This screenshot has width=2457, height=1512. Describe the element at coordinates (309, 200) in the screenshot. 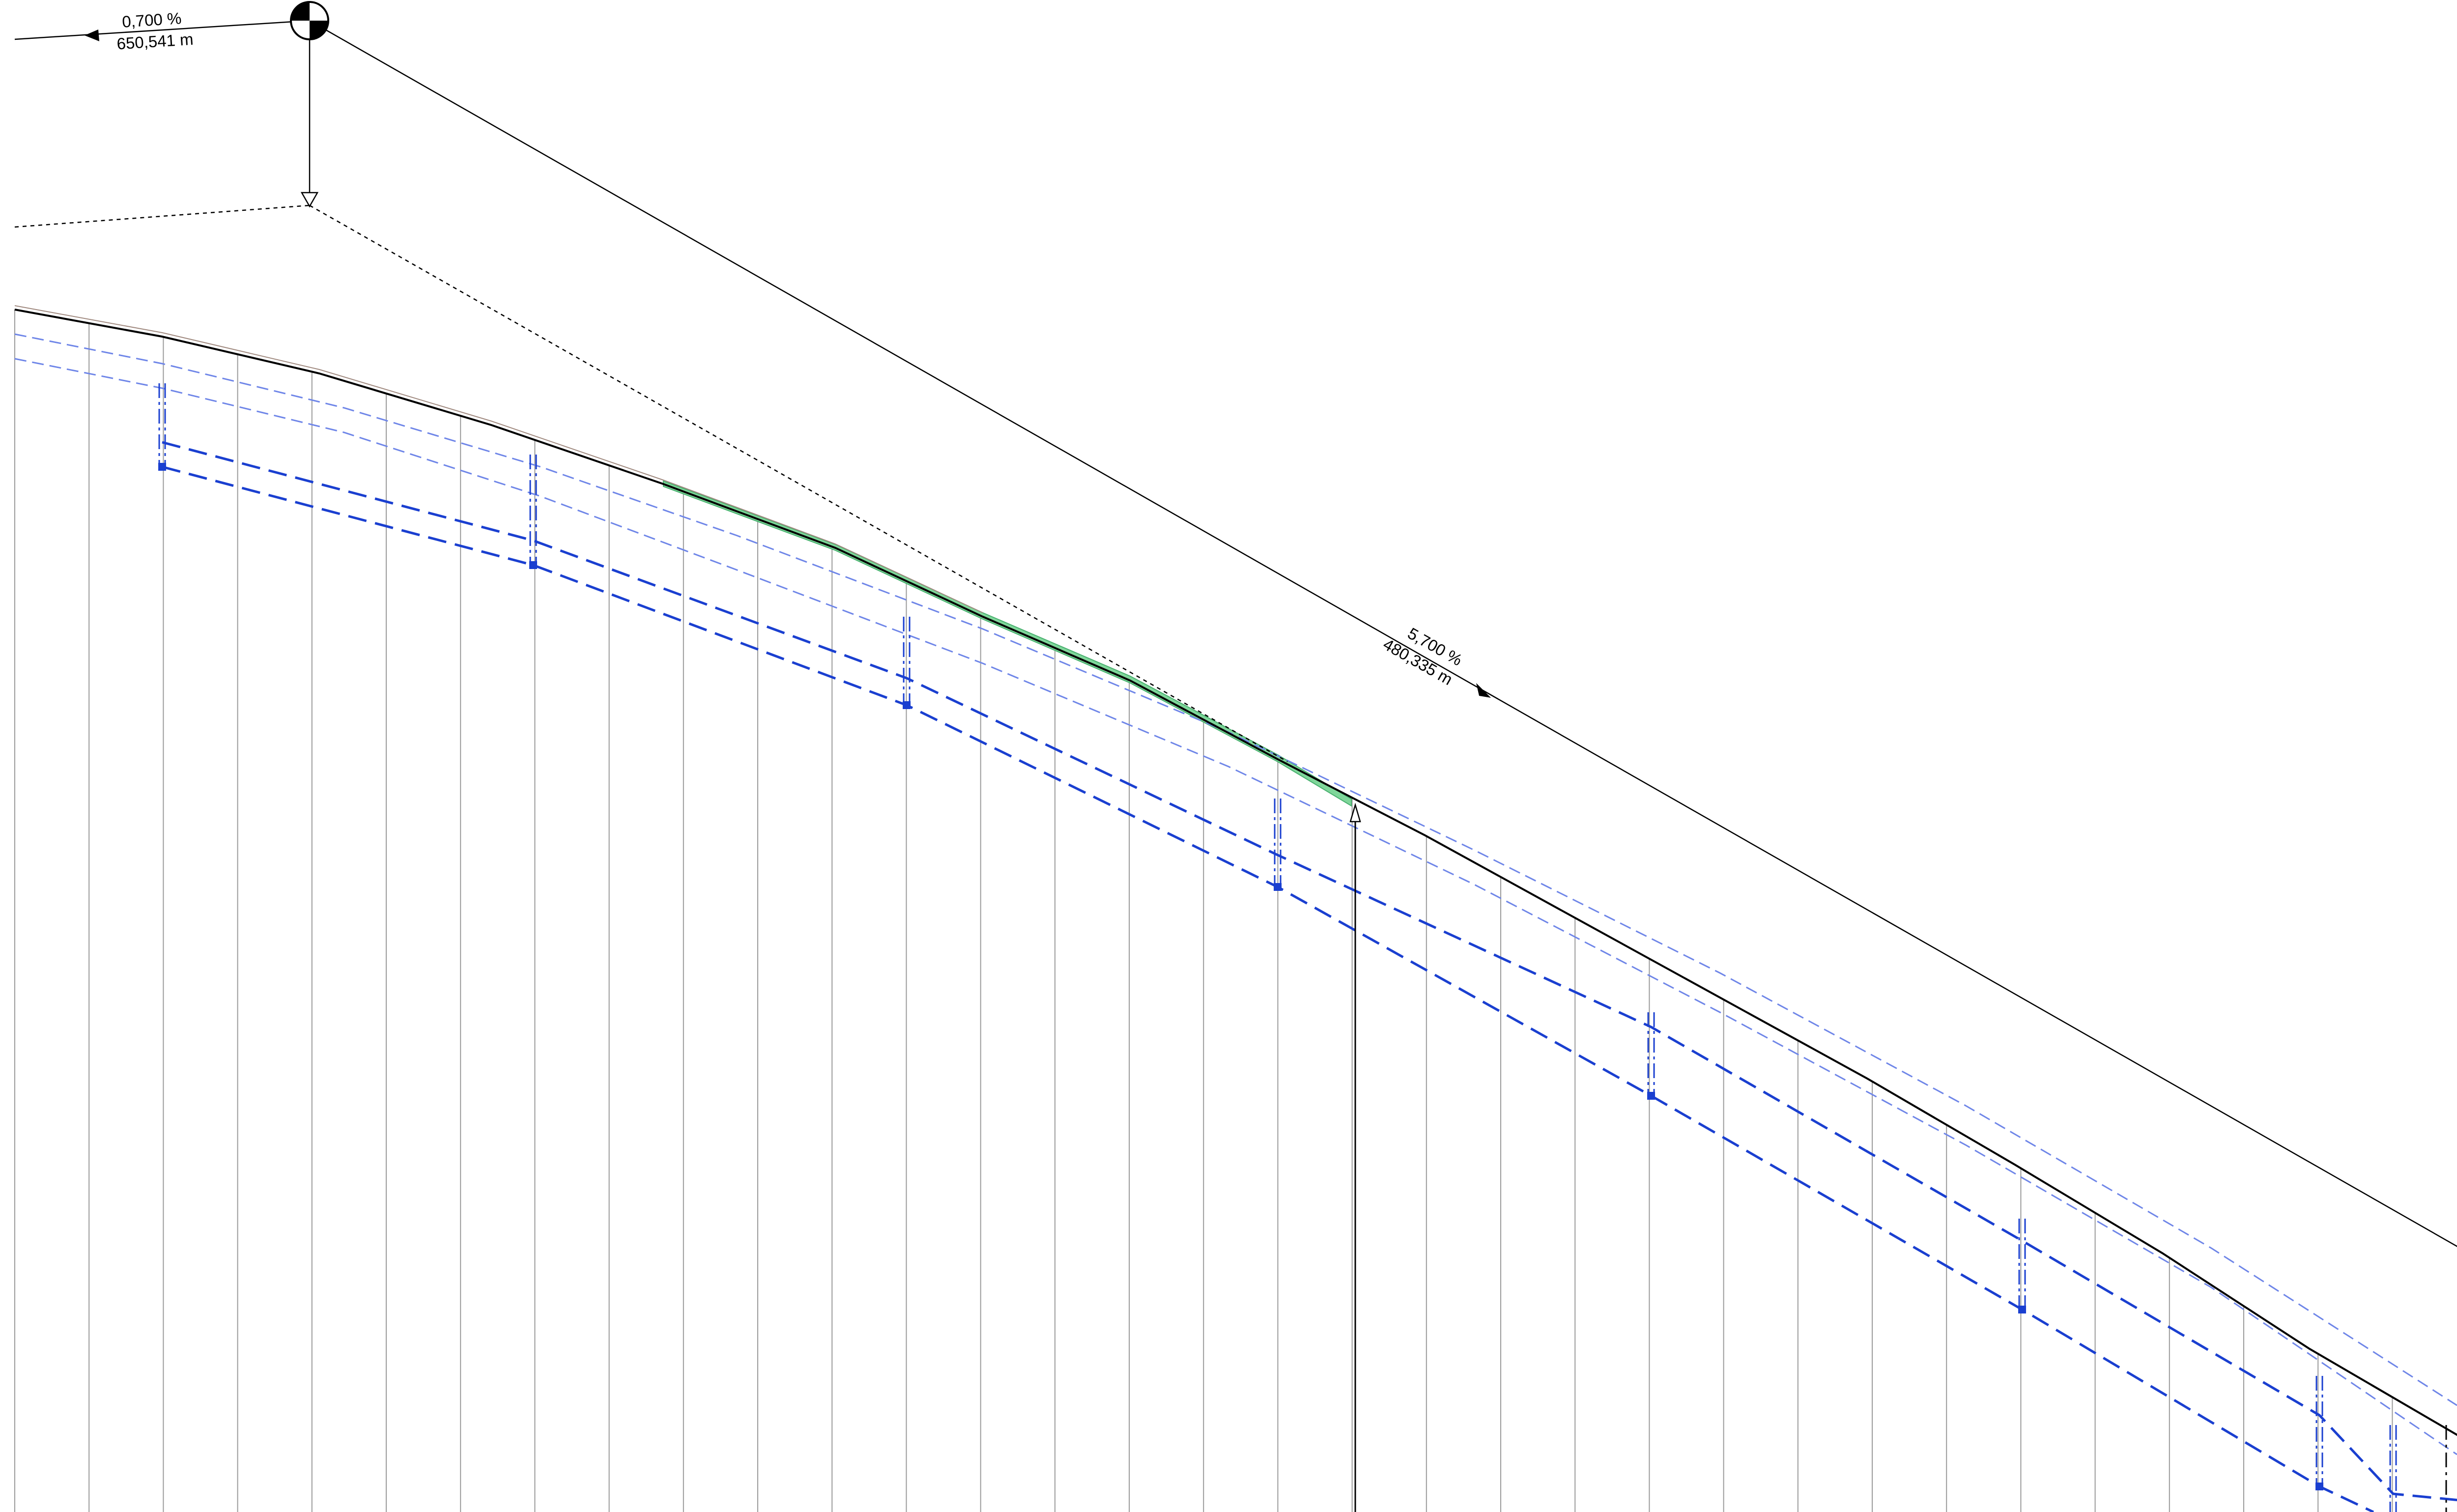

I see `triangle-down-icon` at that location.